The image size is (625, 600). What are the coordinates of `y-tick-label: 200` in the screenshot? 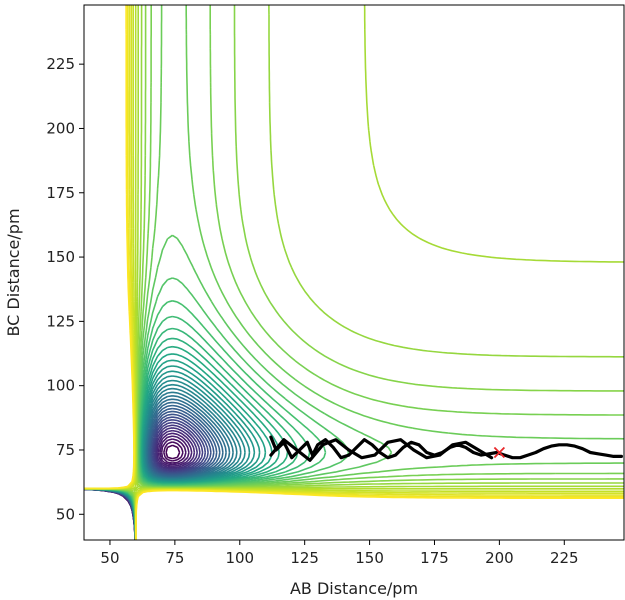 It's located at (60, 128).